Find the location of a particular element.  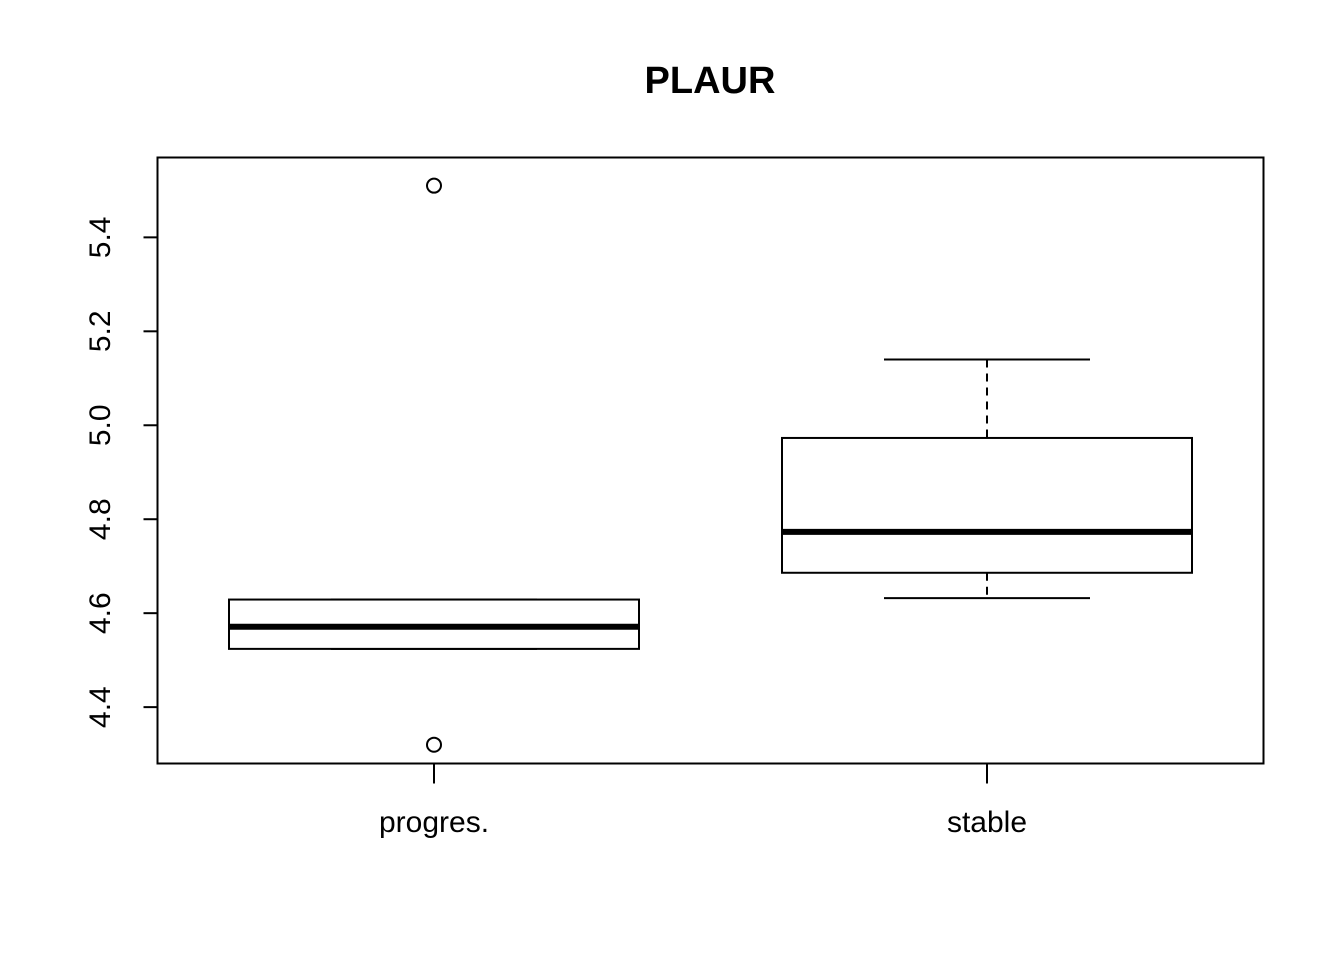

y-tick-label: 4.4 is located at coordinates (100, 707).